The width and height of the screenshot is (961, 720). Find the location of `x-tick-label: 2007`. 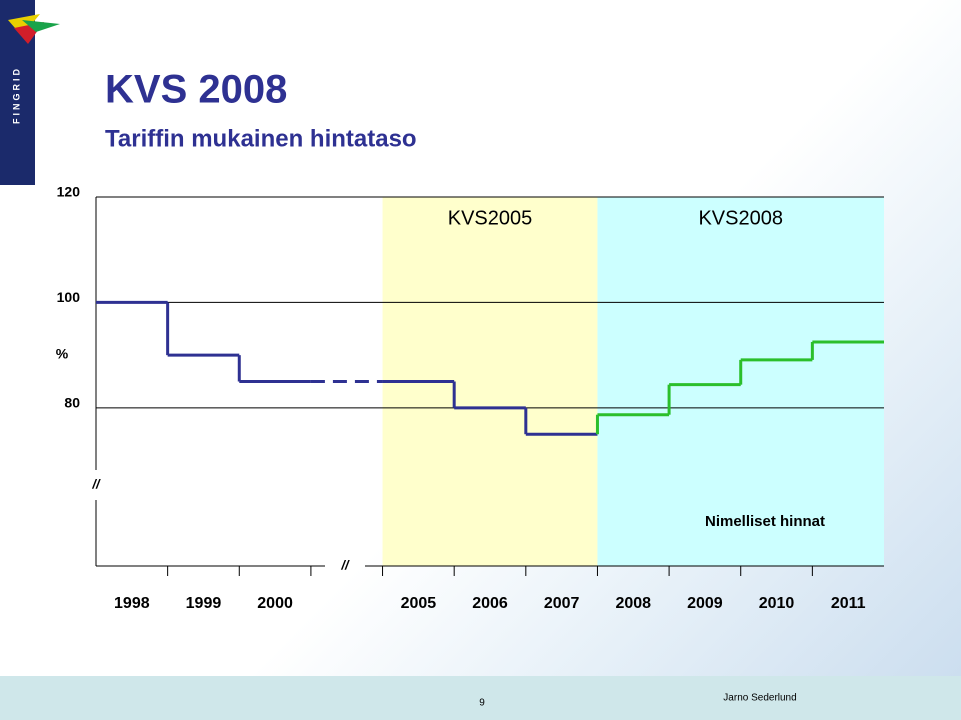

x-tick-label: 2007 is located at coordinates (562, 603).